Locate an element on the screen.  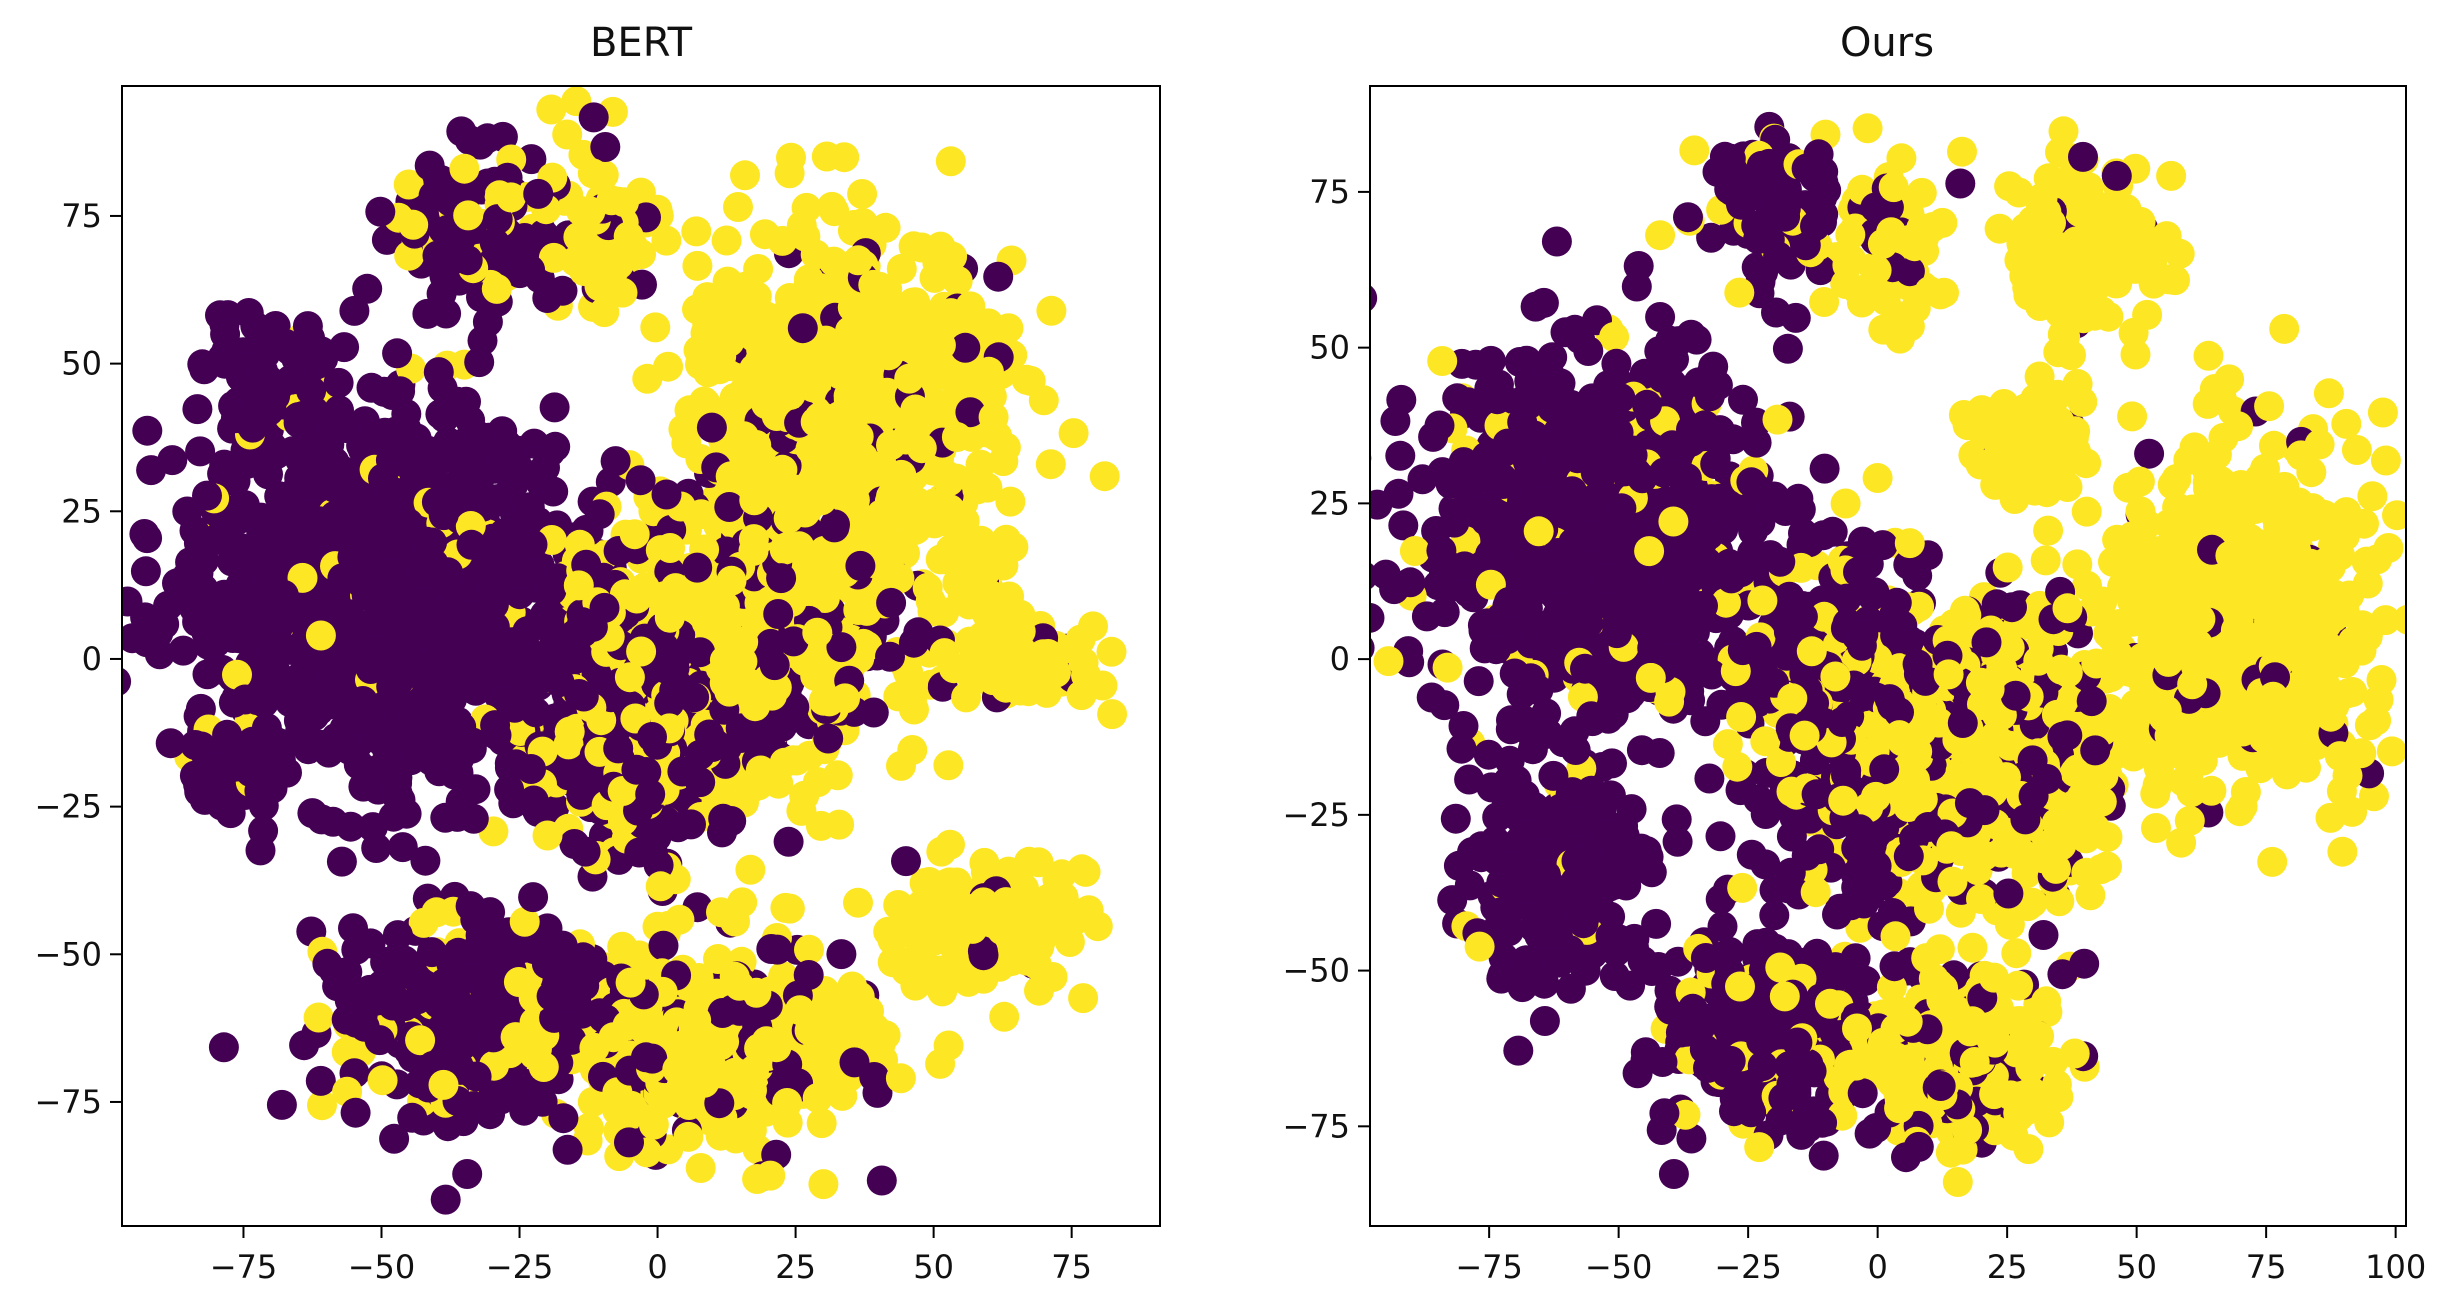
x-tick-label: 25 is located at coordinates (795, 1267).